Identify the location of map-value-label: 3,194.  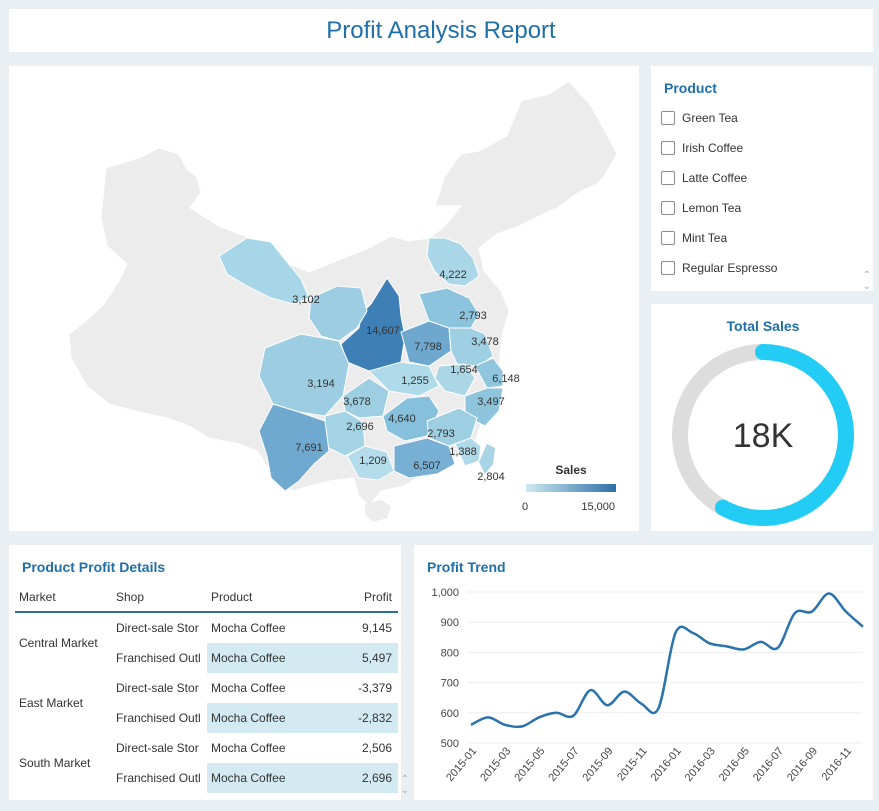
(321, 384).